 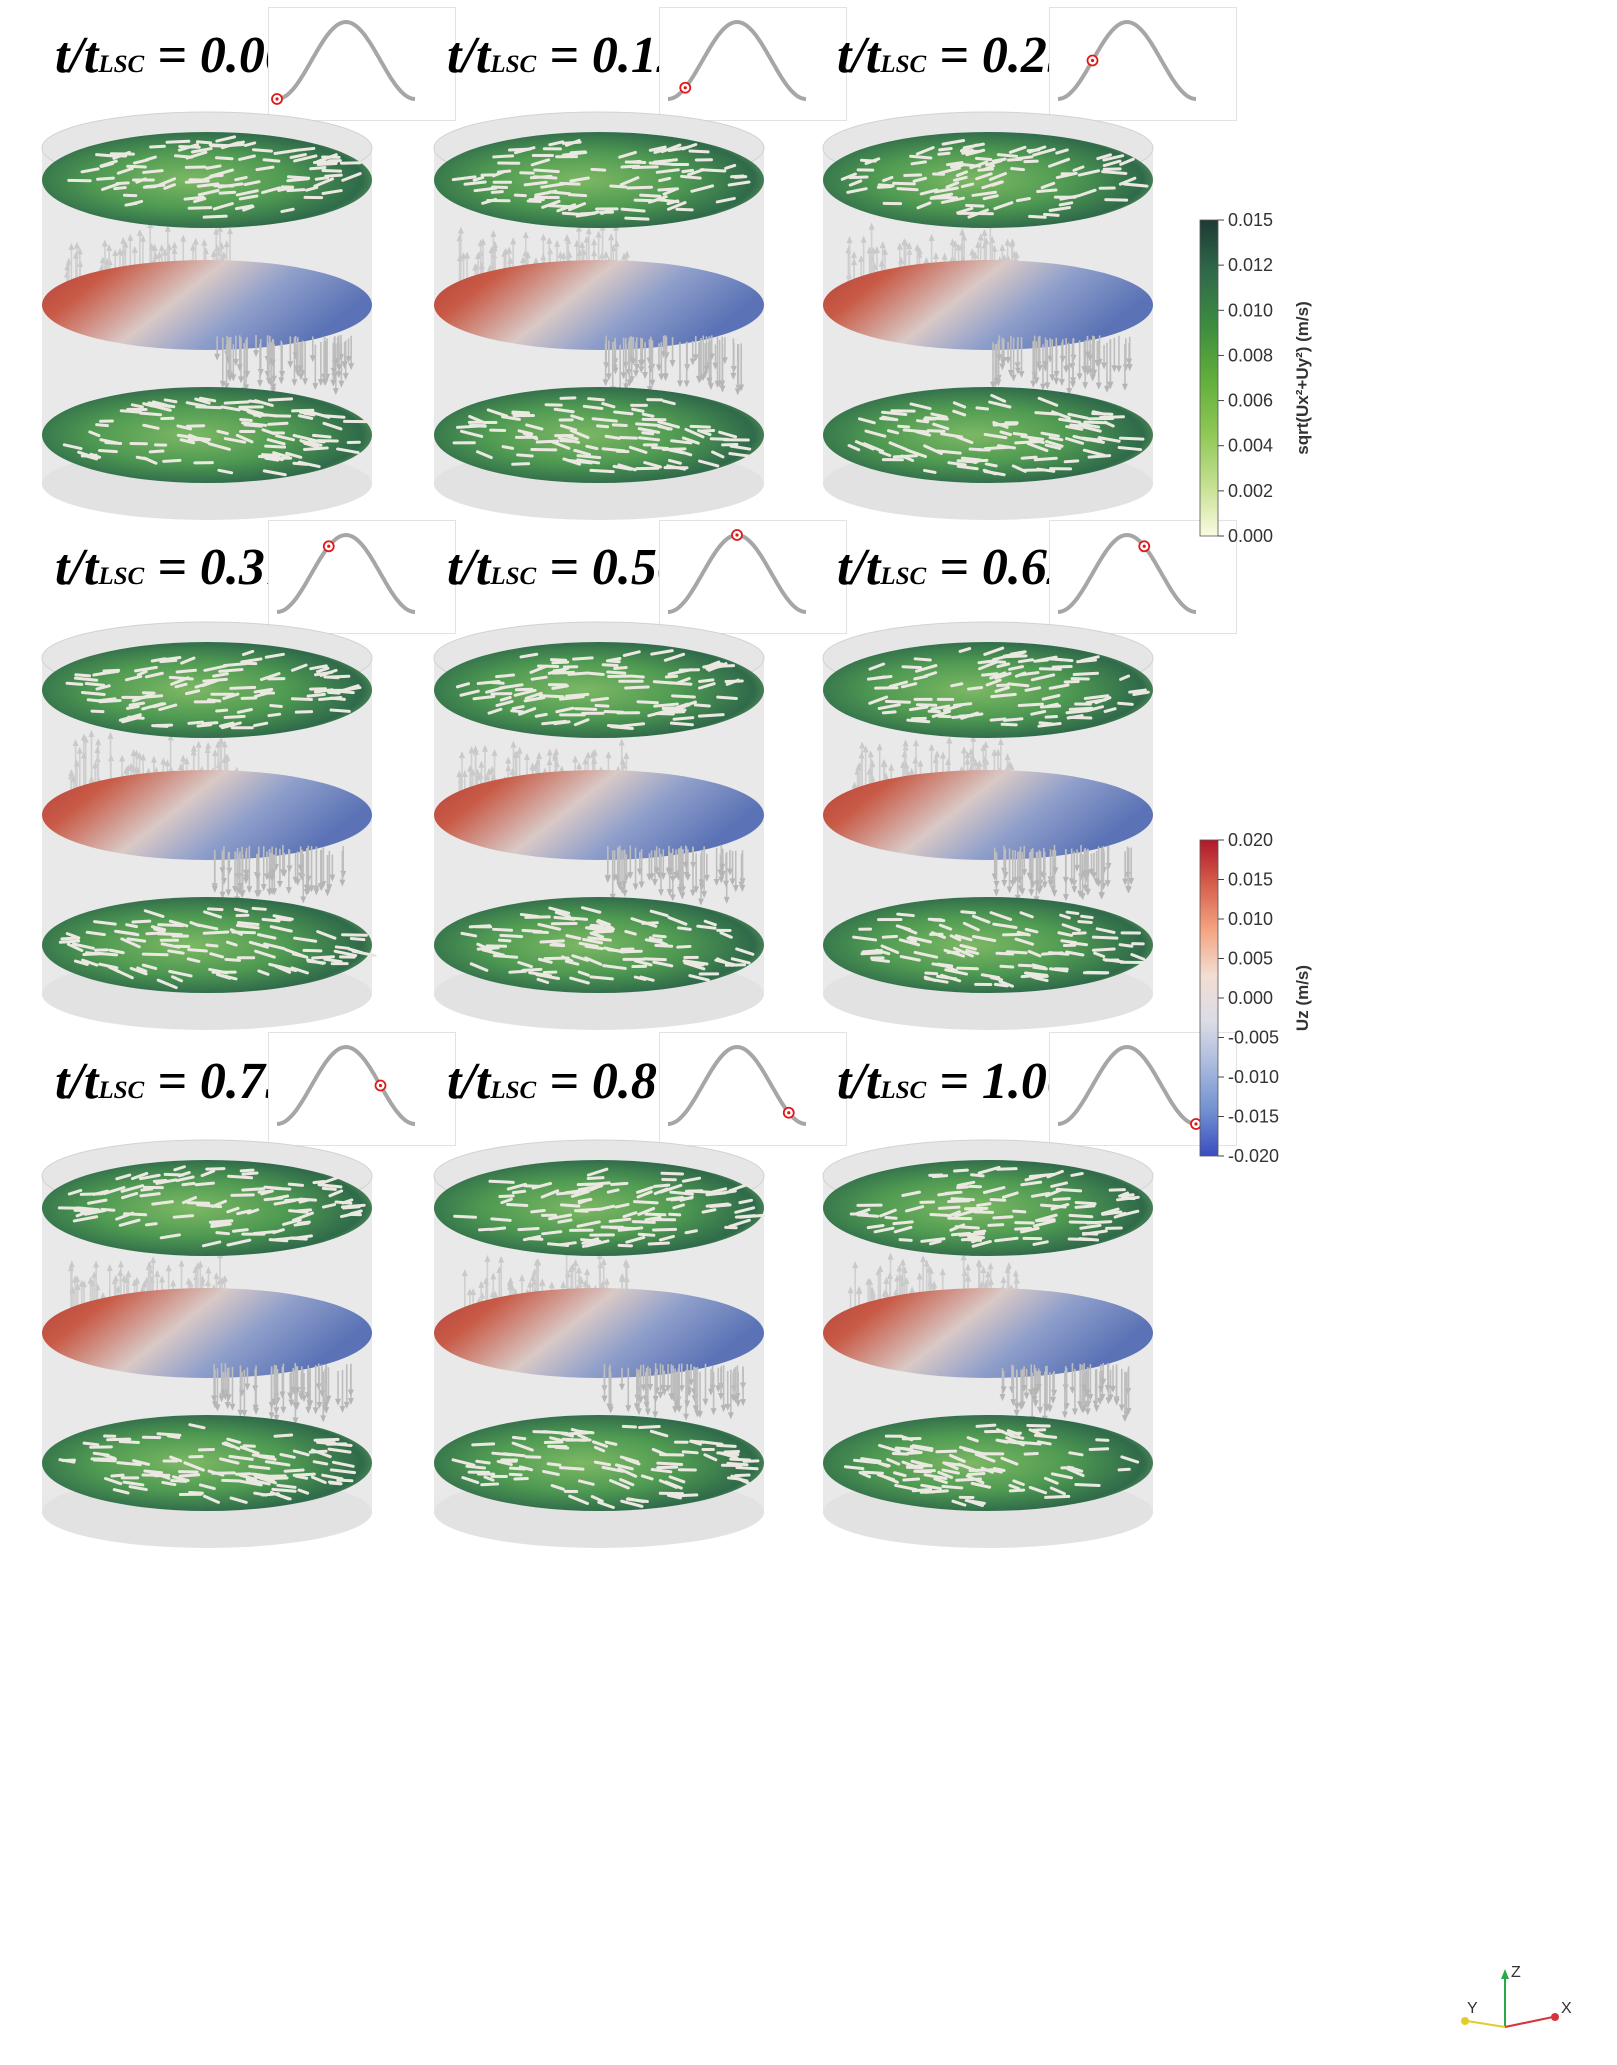 What do you see at coordinates (1516, 1973) in the screenshot?
I see `z-axis-label: Z` at bounding box center [1516, 1973].